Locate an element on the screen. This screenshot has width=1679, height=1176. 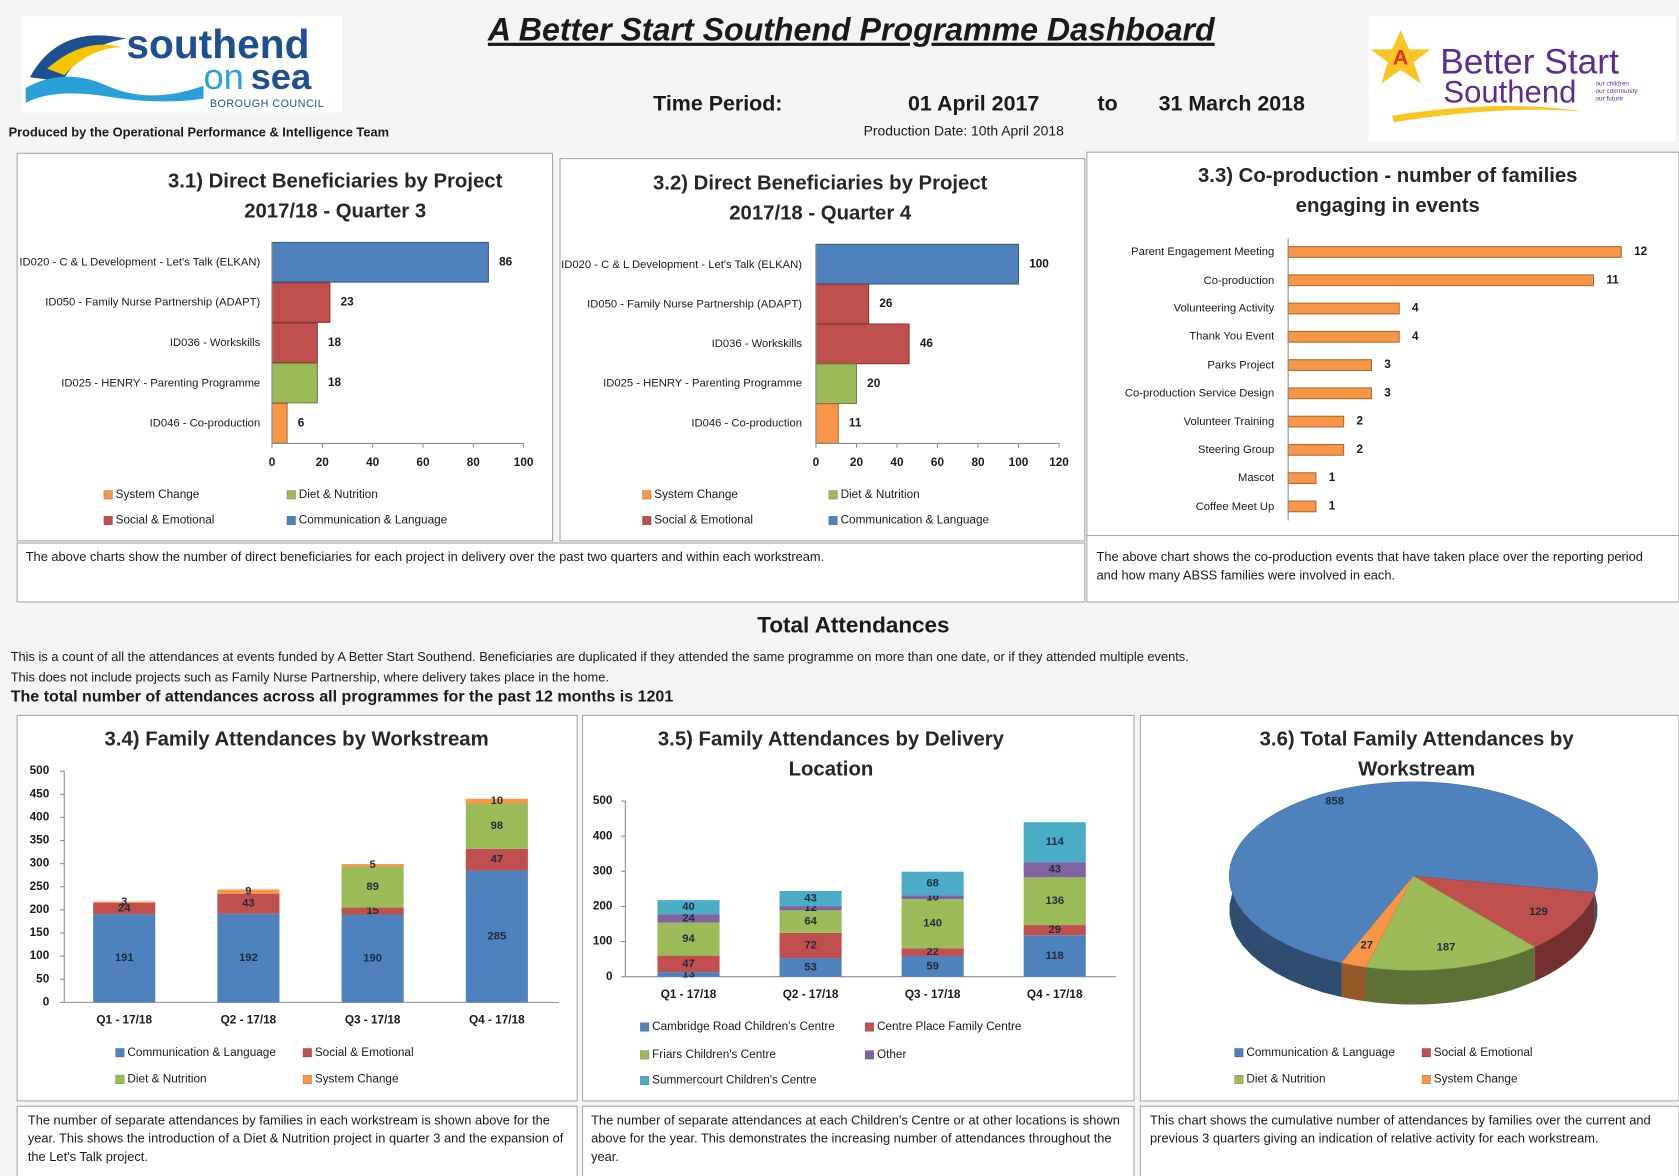
legend-label: Social & Emotional is located at coordinates (364, 1052).